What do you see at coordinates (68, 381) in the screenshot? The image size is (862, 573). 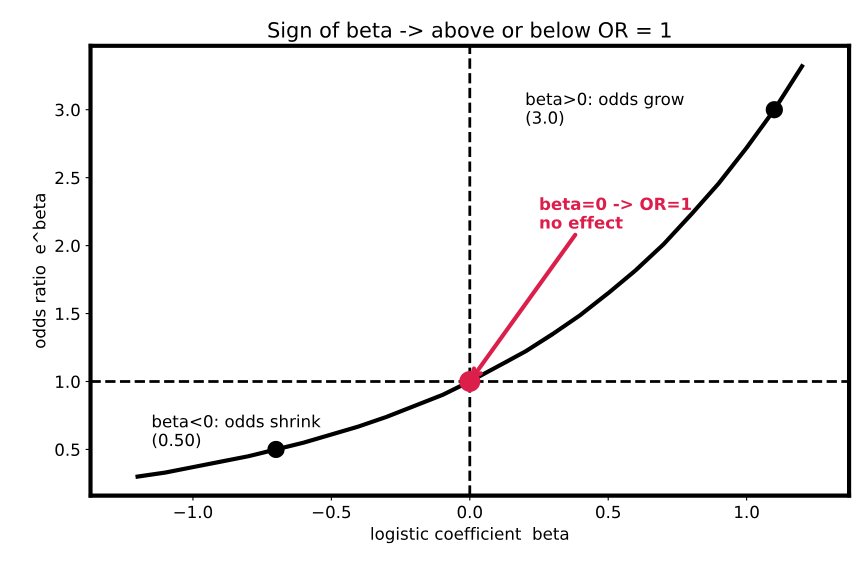 I see `y-tick-label: 1.0` at bounding box center [68, 381].